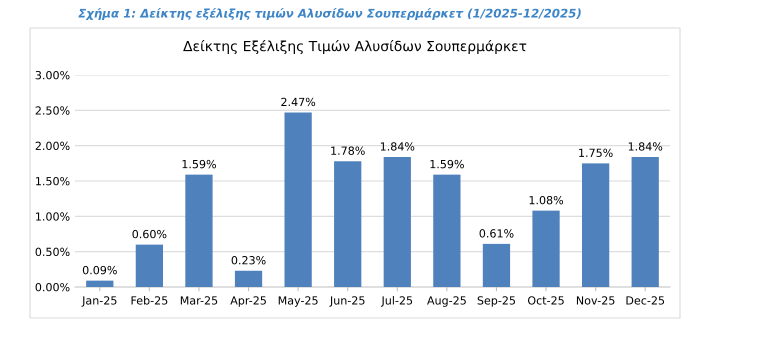 The image size is (777, 337). What do you see at coordinates (99, 301) in the screenshot?
I see `x-tick-label: Jan-25` at bounding box center [99, 301].